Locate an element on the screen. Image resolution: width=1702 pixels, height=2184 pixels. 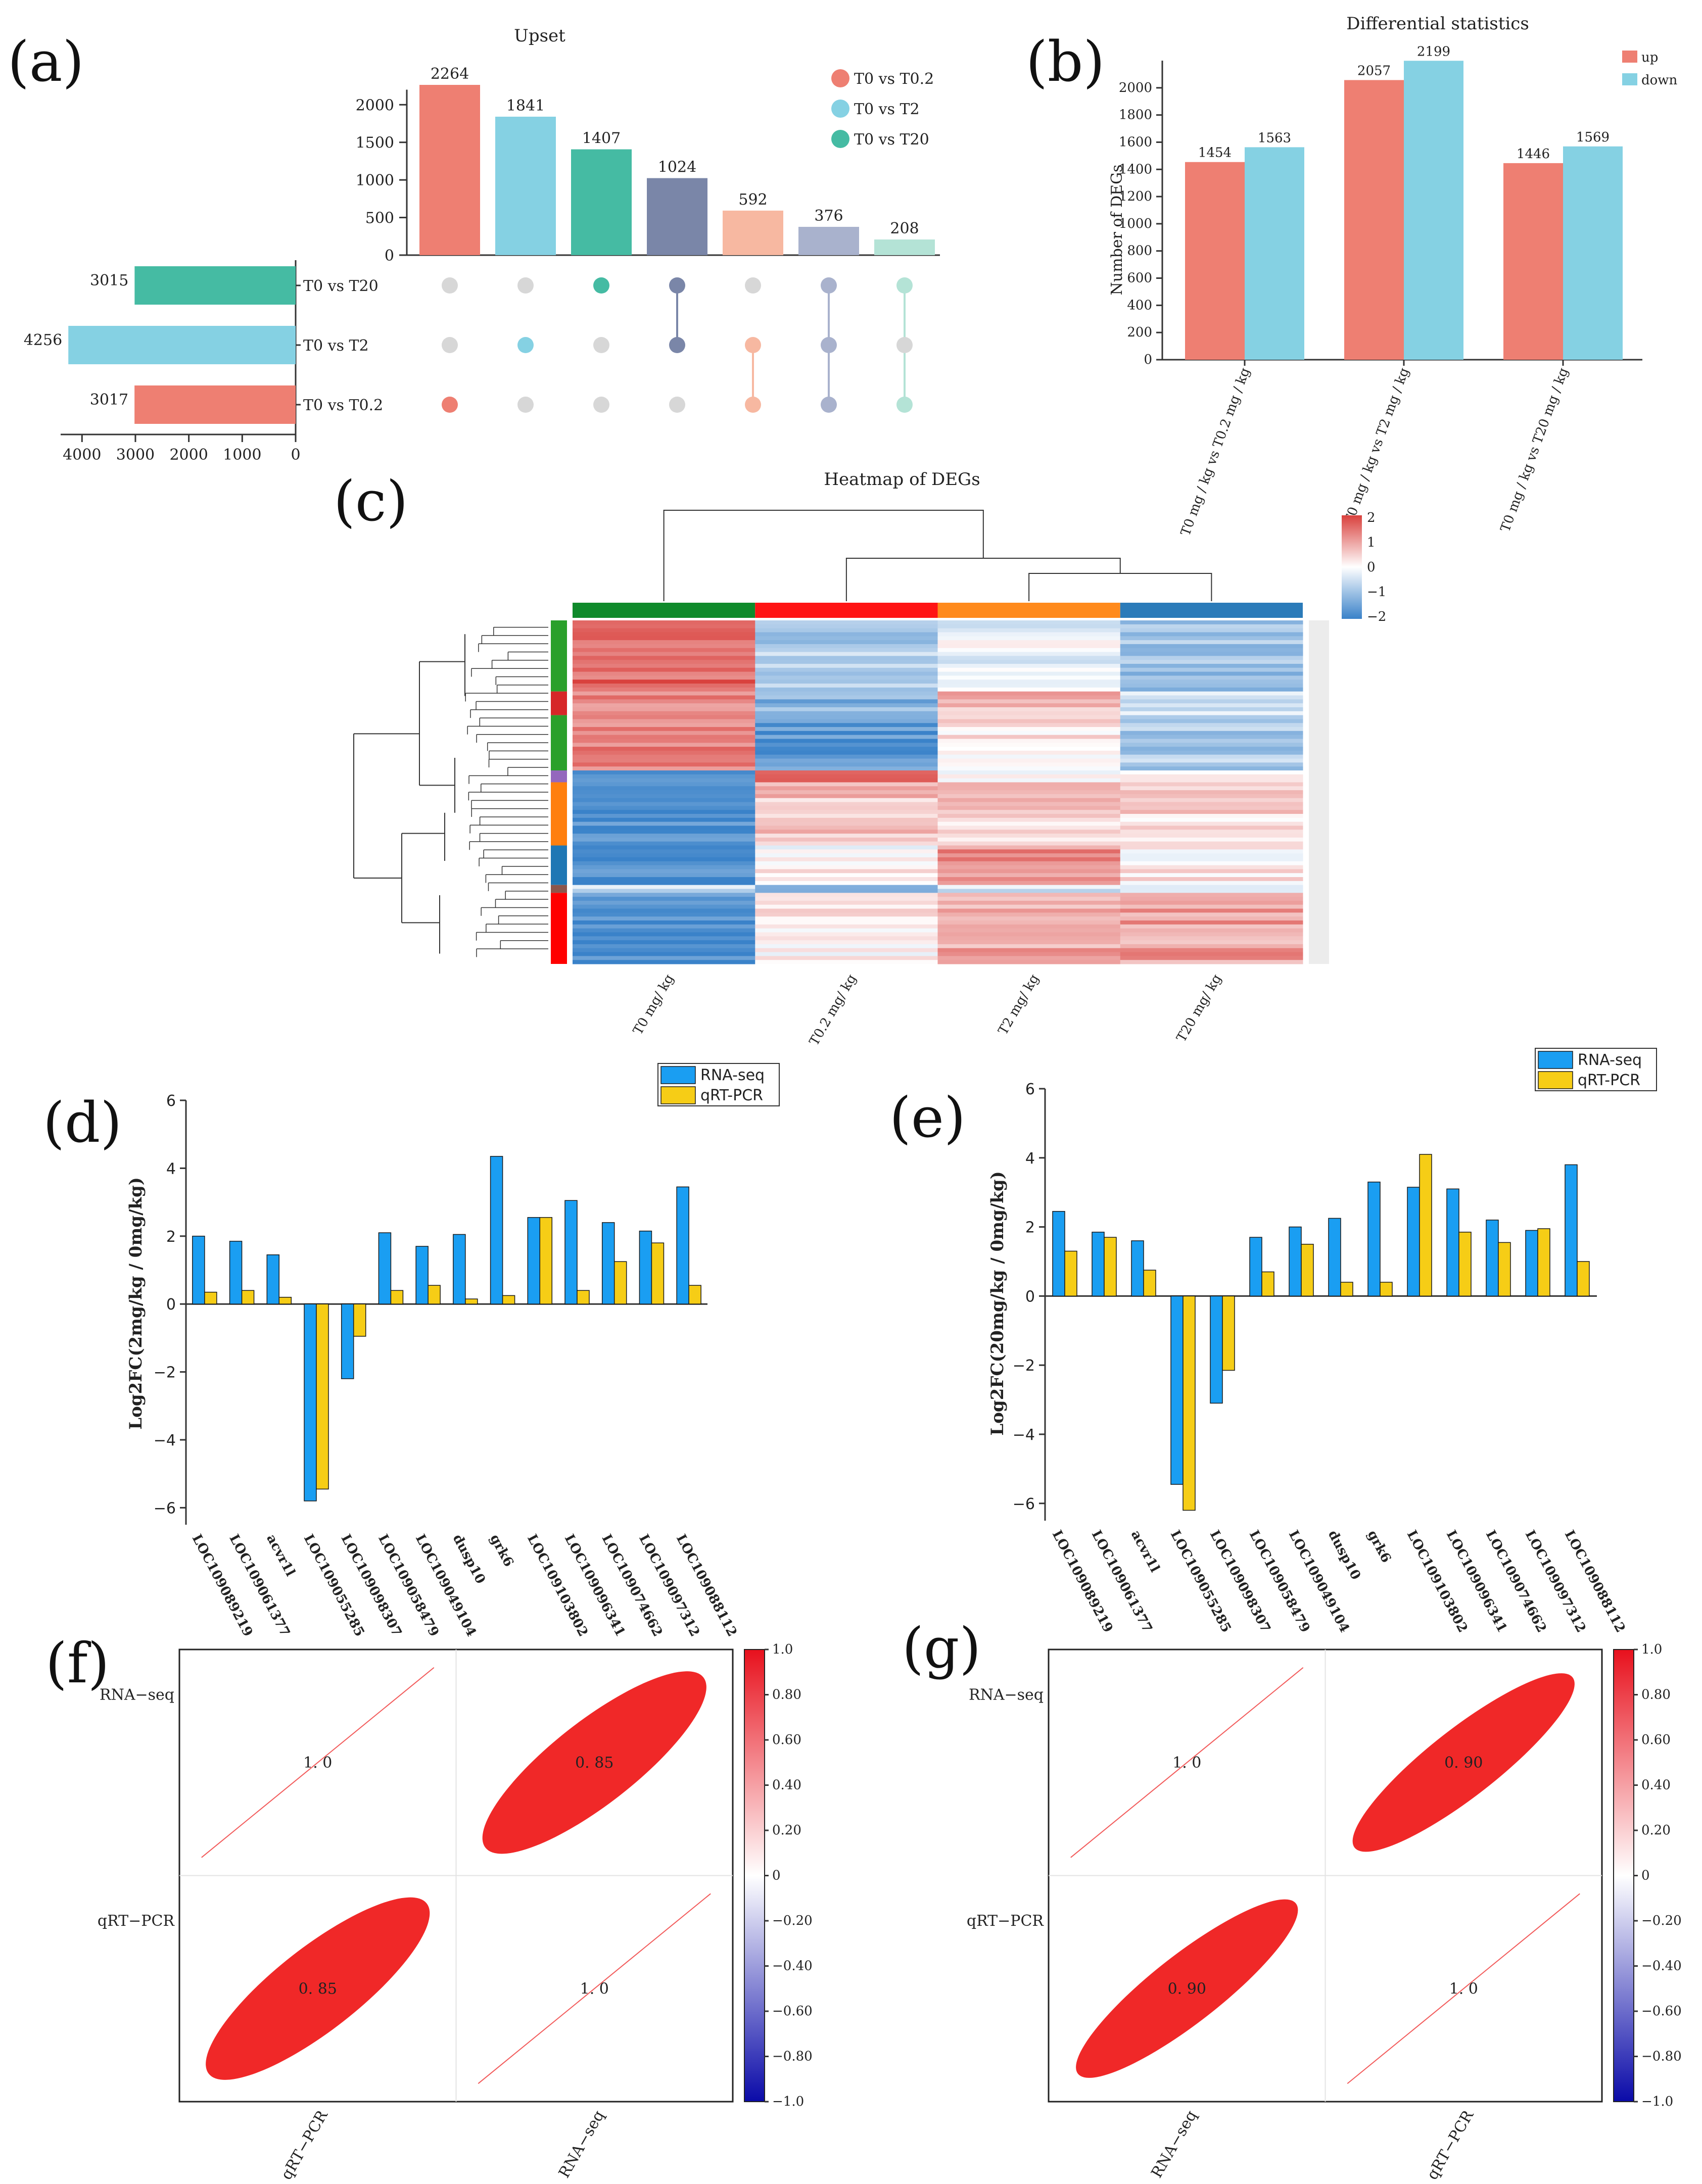
corr-colorbar-tick-label: 0.40 is located at coordinates (1656, 1785).